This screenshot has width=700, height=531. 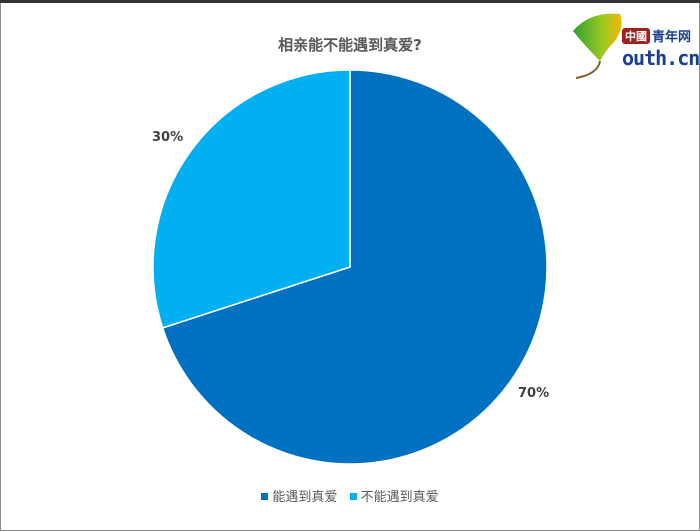 What do you see at coordinates (661, 58) in the screenshot?
I see `logo-youth: outh.cn` at bounding box center [661, 58].